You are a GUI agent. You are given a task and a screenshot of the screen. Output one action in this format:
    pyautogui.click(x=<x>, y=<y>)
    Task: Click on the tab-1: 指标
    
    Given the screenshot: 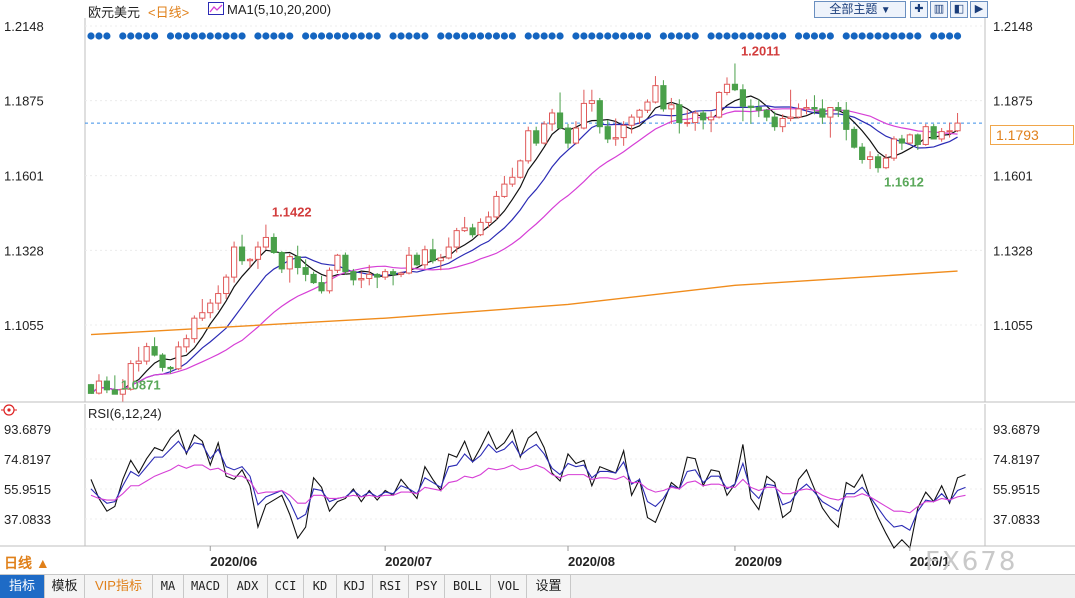 What is the action you would take?
    pyautogui.click(x=22, y=586)
    